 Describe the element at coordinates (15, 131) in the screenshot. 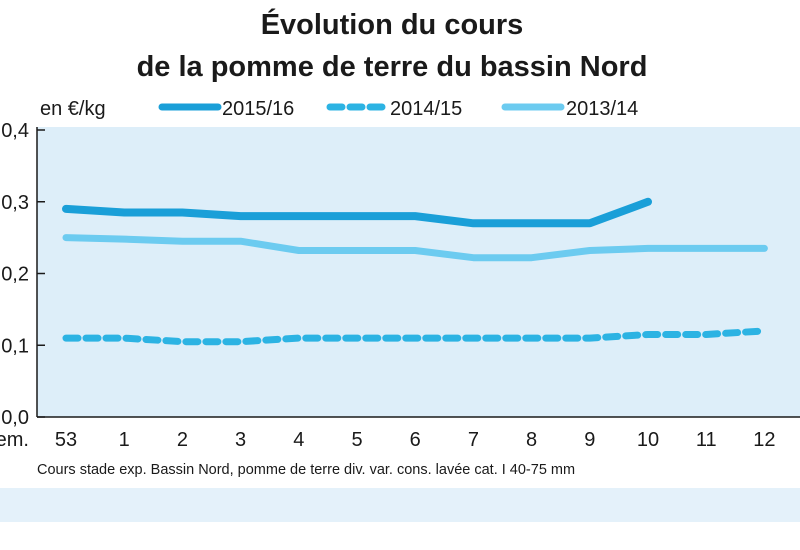

I see `y-tick-label: 0,4` at that location.